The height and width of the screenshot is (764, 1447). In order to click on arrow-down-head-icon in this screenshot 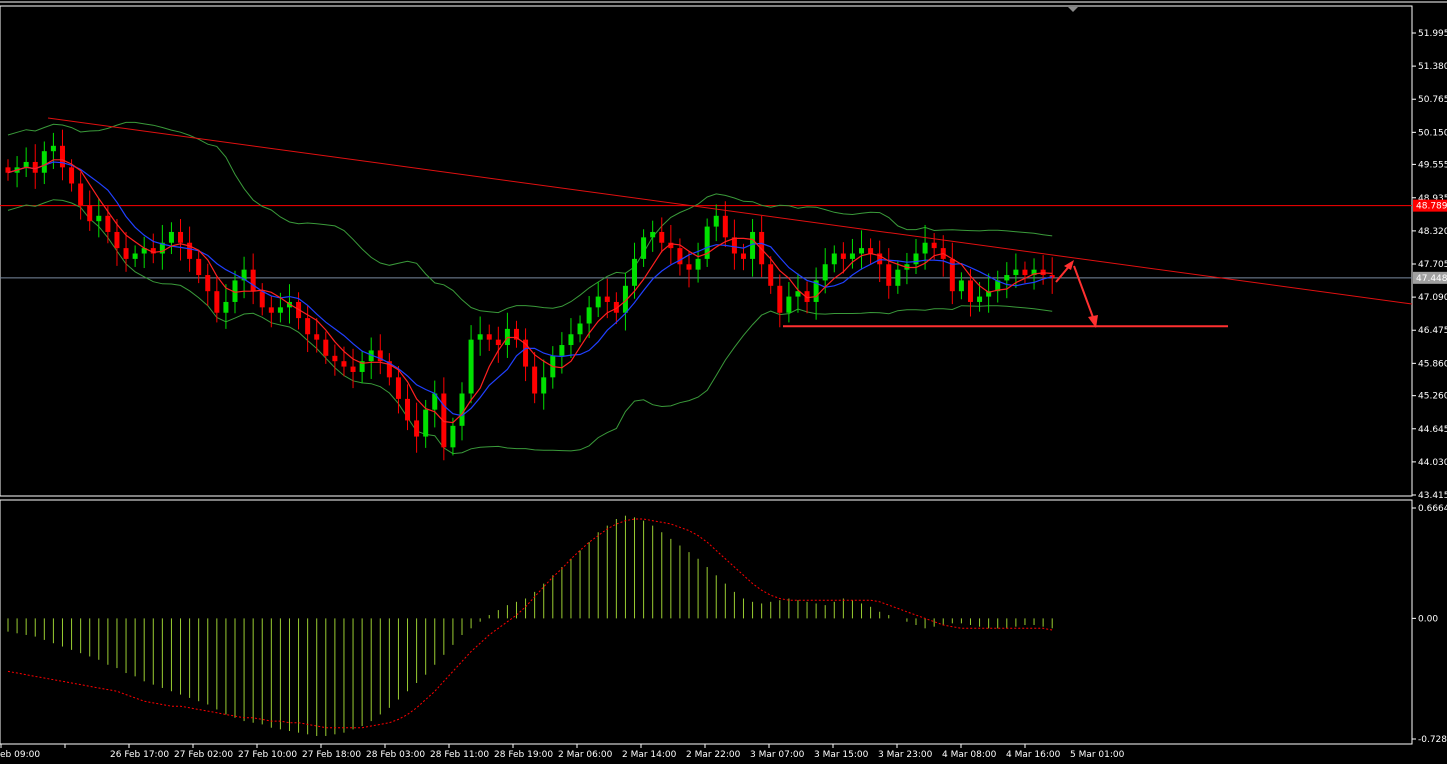, I will do `click(1093, 321)`.